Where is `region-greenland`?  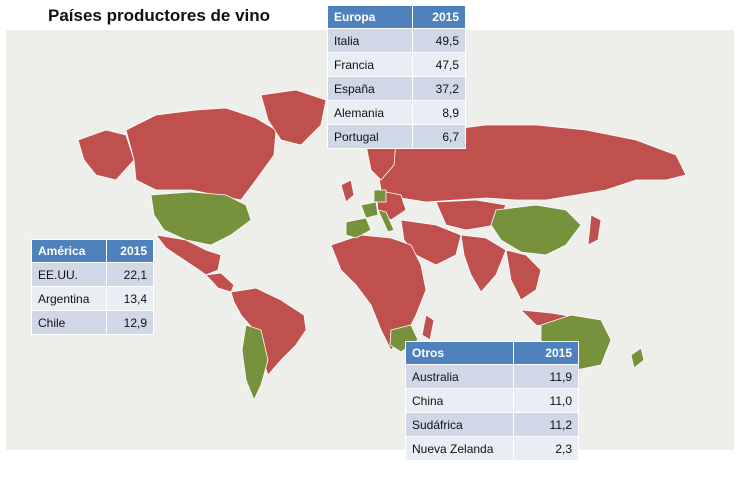
region-greenland is located at coordinates (293, 117).